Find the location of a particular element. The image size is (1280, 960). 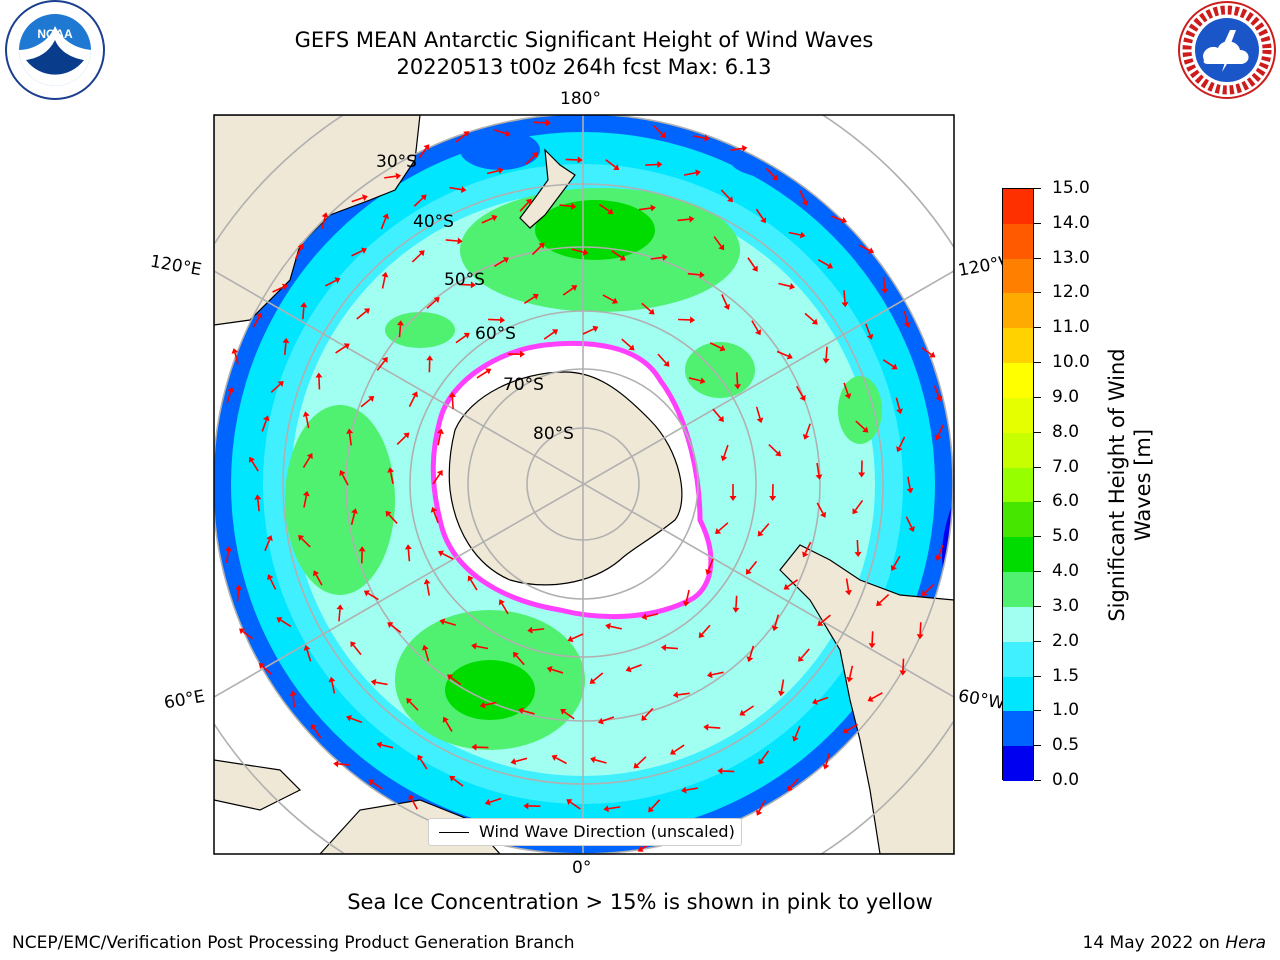

colorbar-tick-label: 6.0 is located at coordinates (1066, 501).